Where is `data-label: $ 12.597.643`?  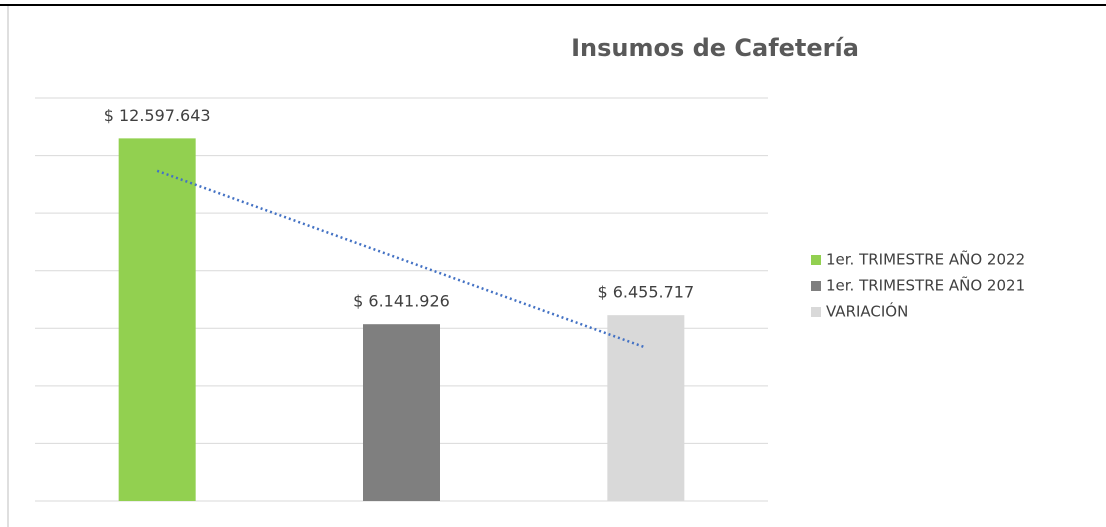
data-label: $ 12.597.643 is located at coordinates (157, 115).